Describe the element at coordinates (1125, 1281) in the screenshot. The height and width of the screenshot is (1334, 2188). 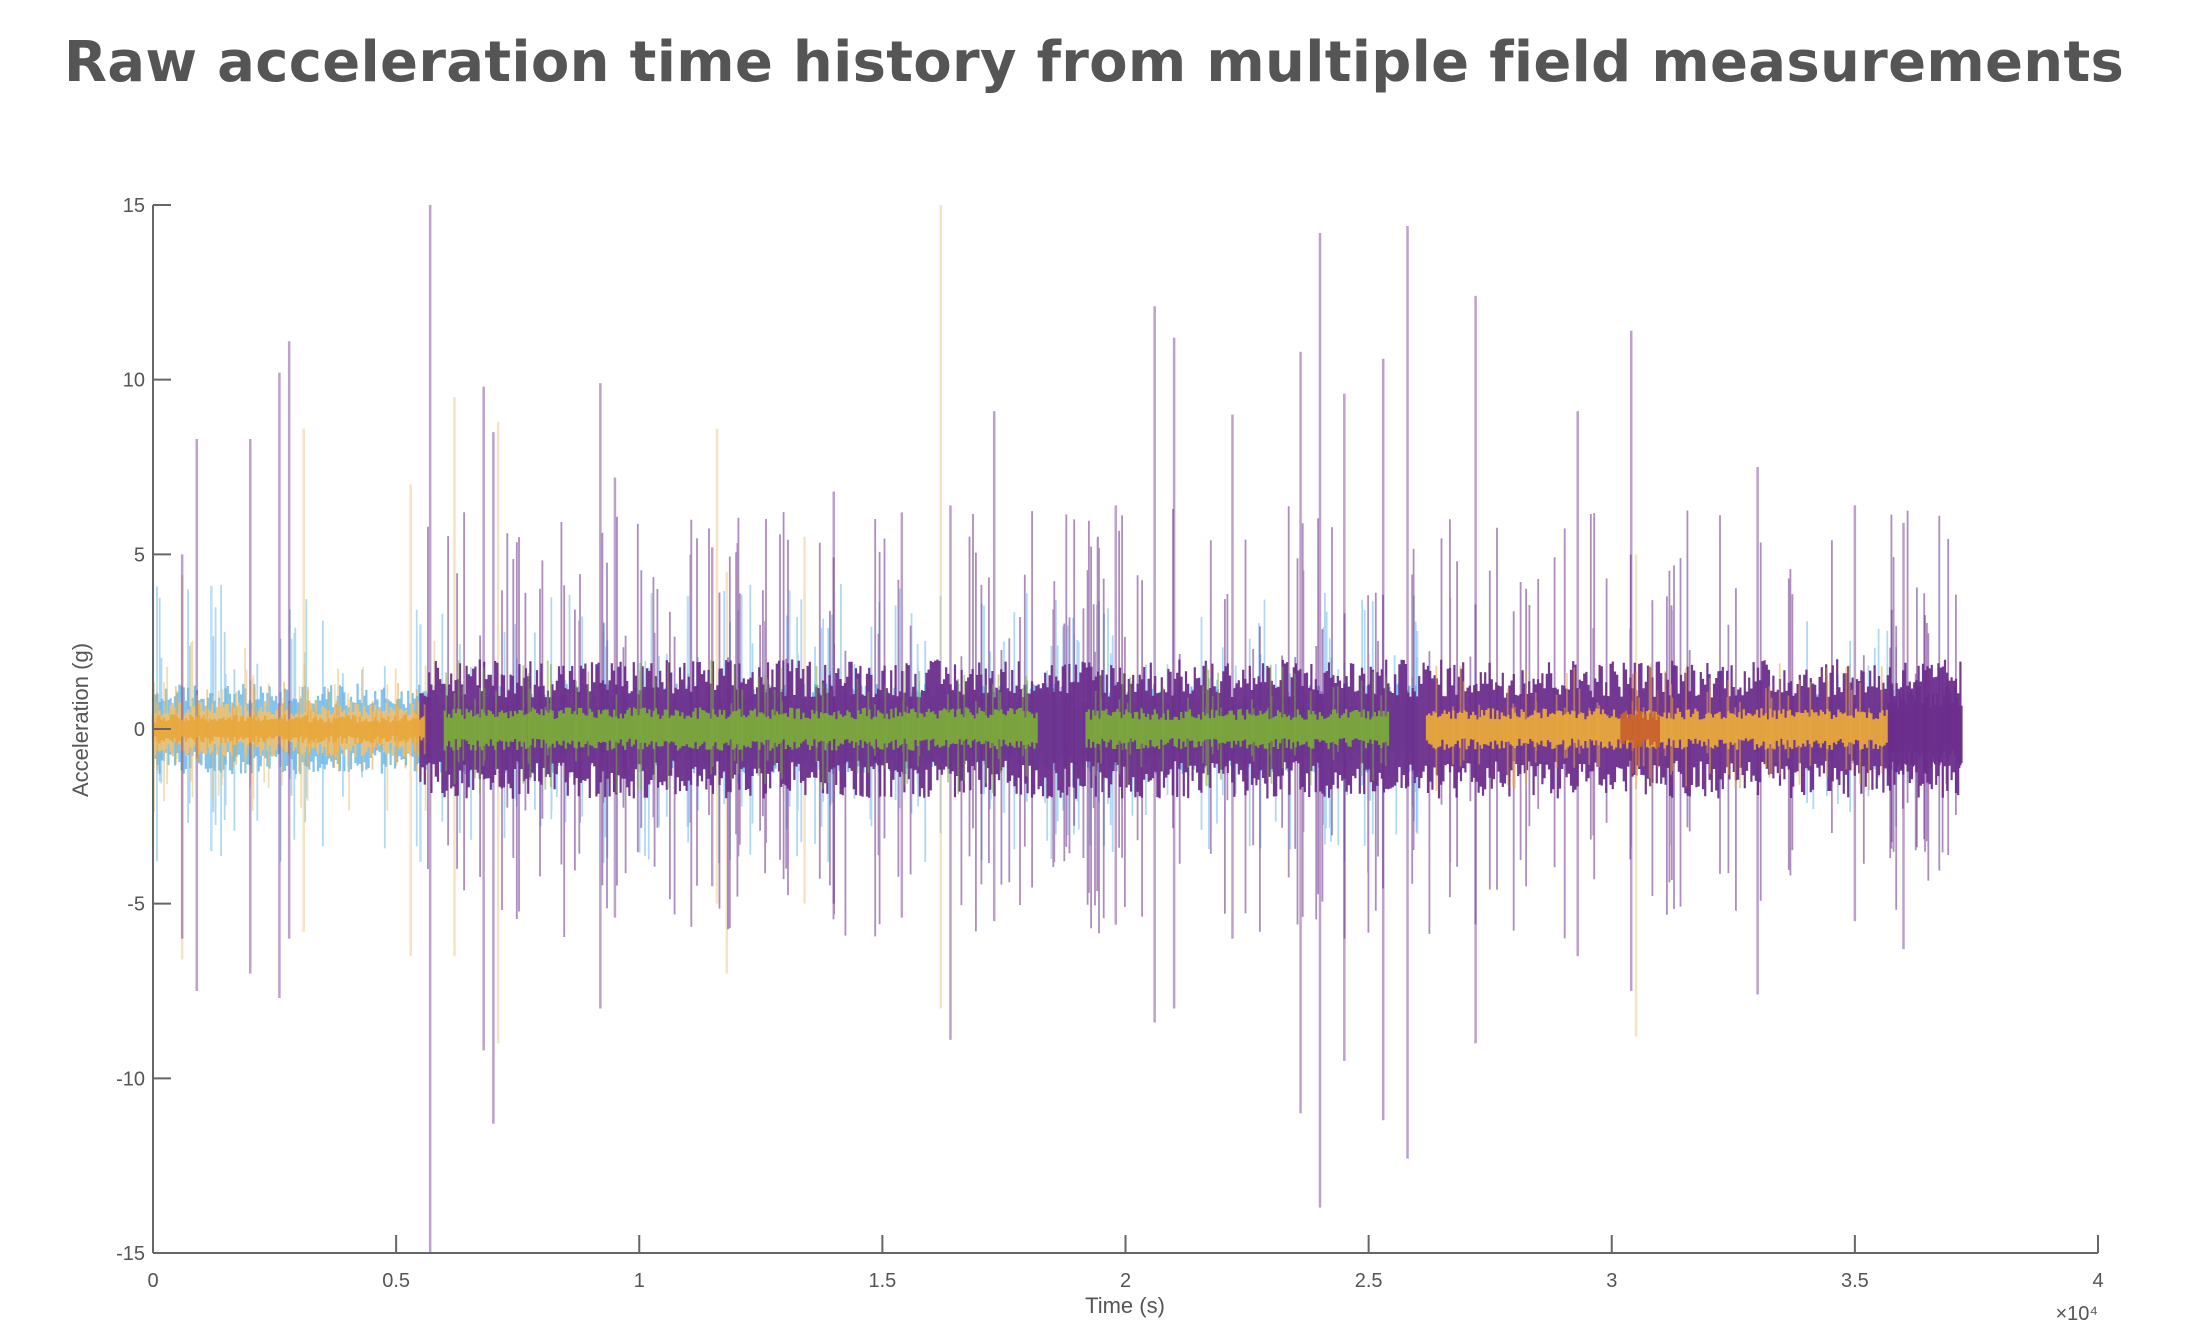
I see `x-tick-label-5: 2` at that location.